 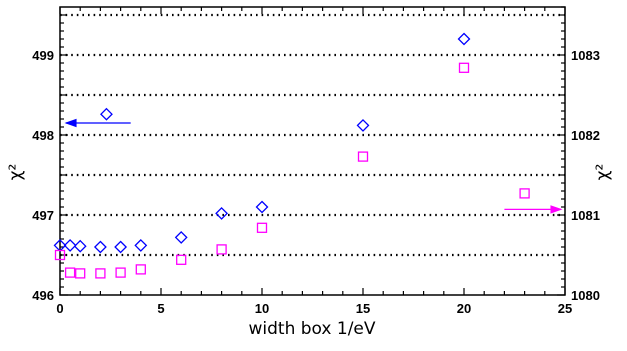 What do you see at coordinates (314, 308) in the screenshot?
I see `x-tick-labels: 0 5 10 15 20 25` at bounding box center [314, 308].